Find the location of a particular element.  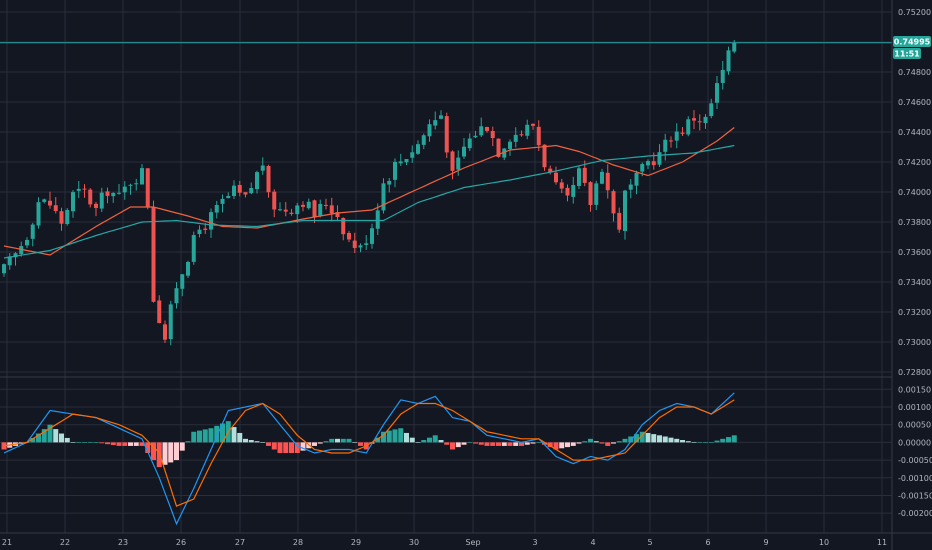

time-tick-label: 29 is located at coordinates (356, 542).